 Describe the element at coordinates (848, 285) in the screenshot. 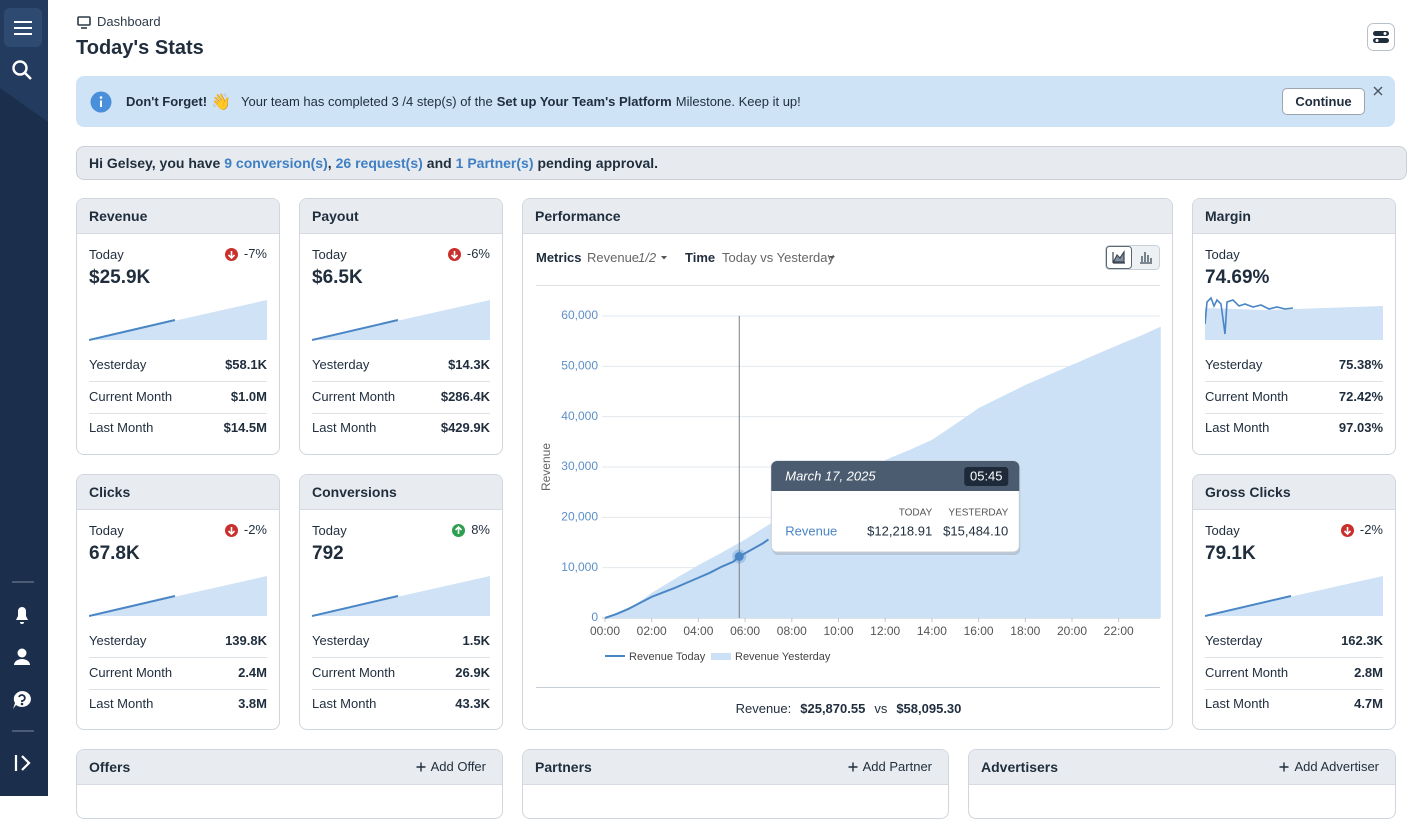

I see `divider` at that location.